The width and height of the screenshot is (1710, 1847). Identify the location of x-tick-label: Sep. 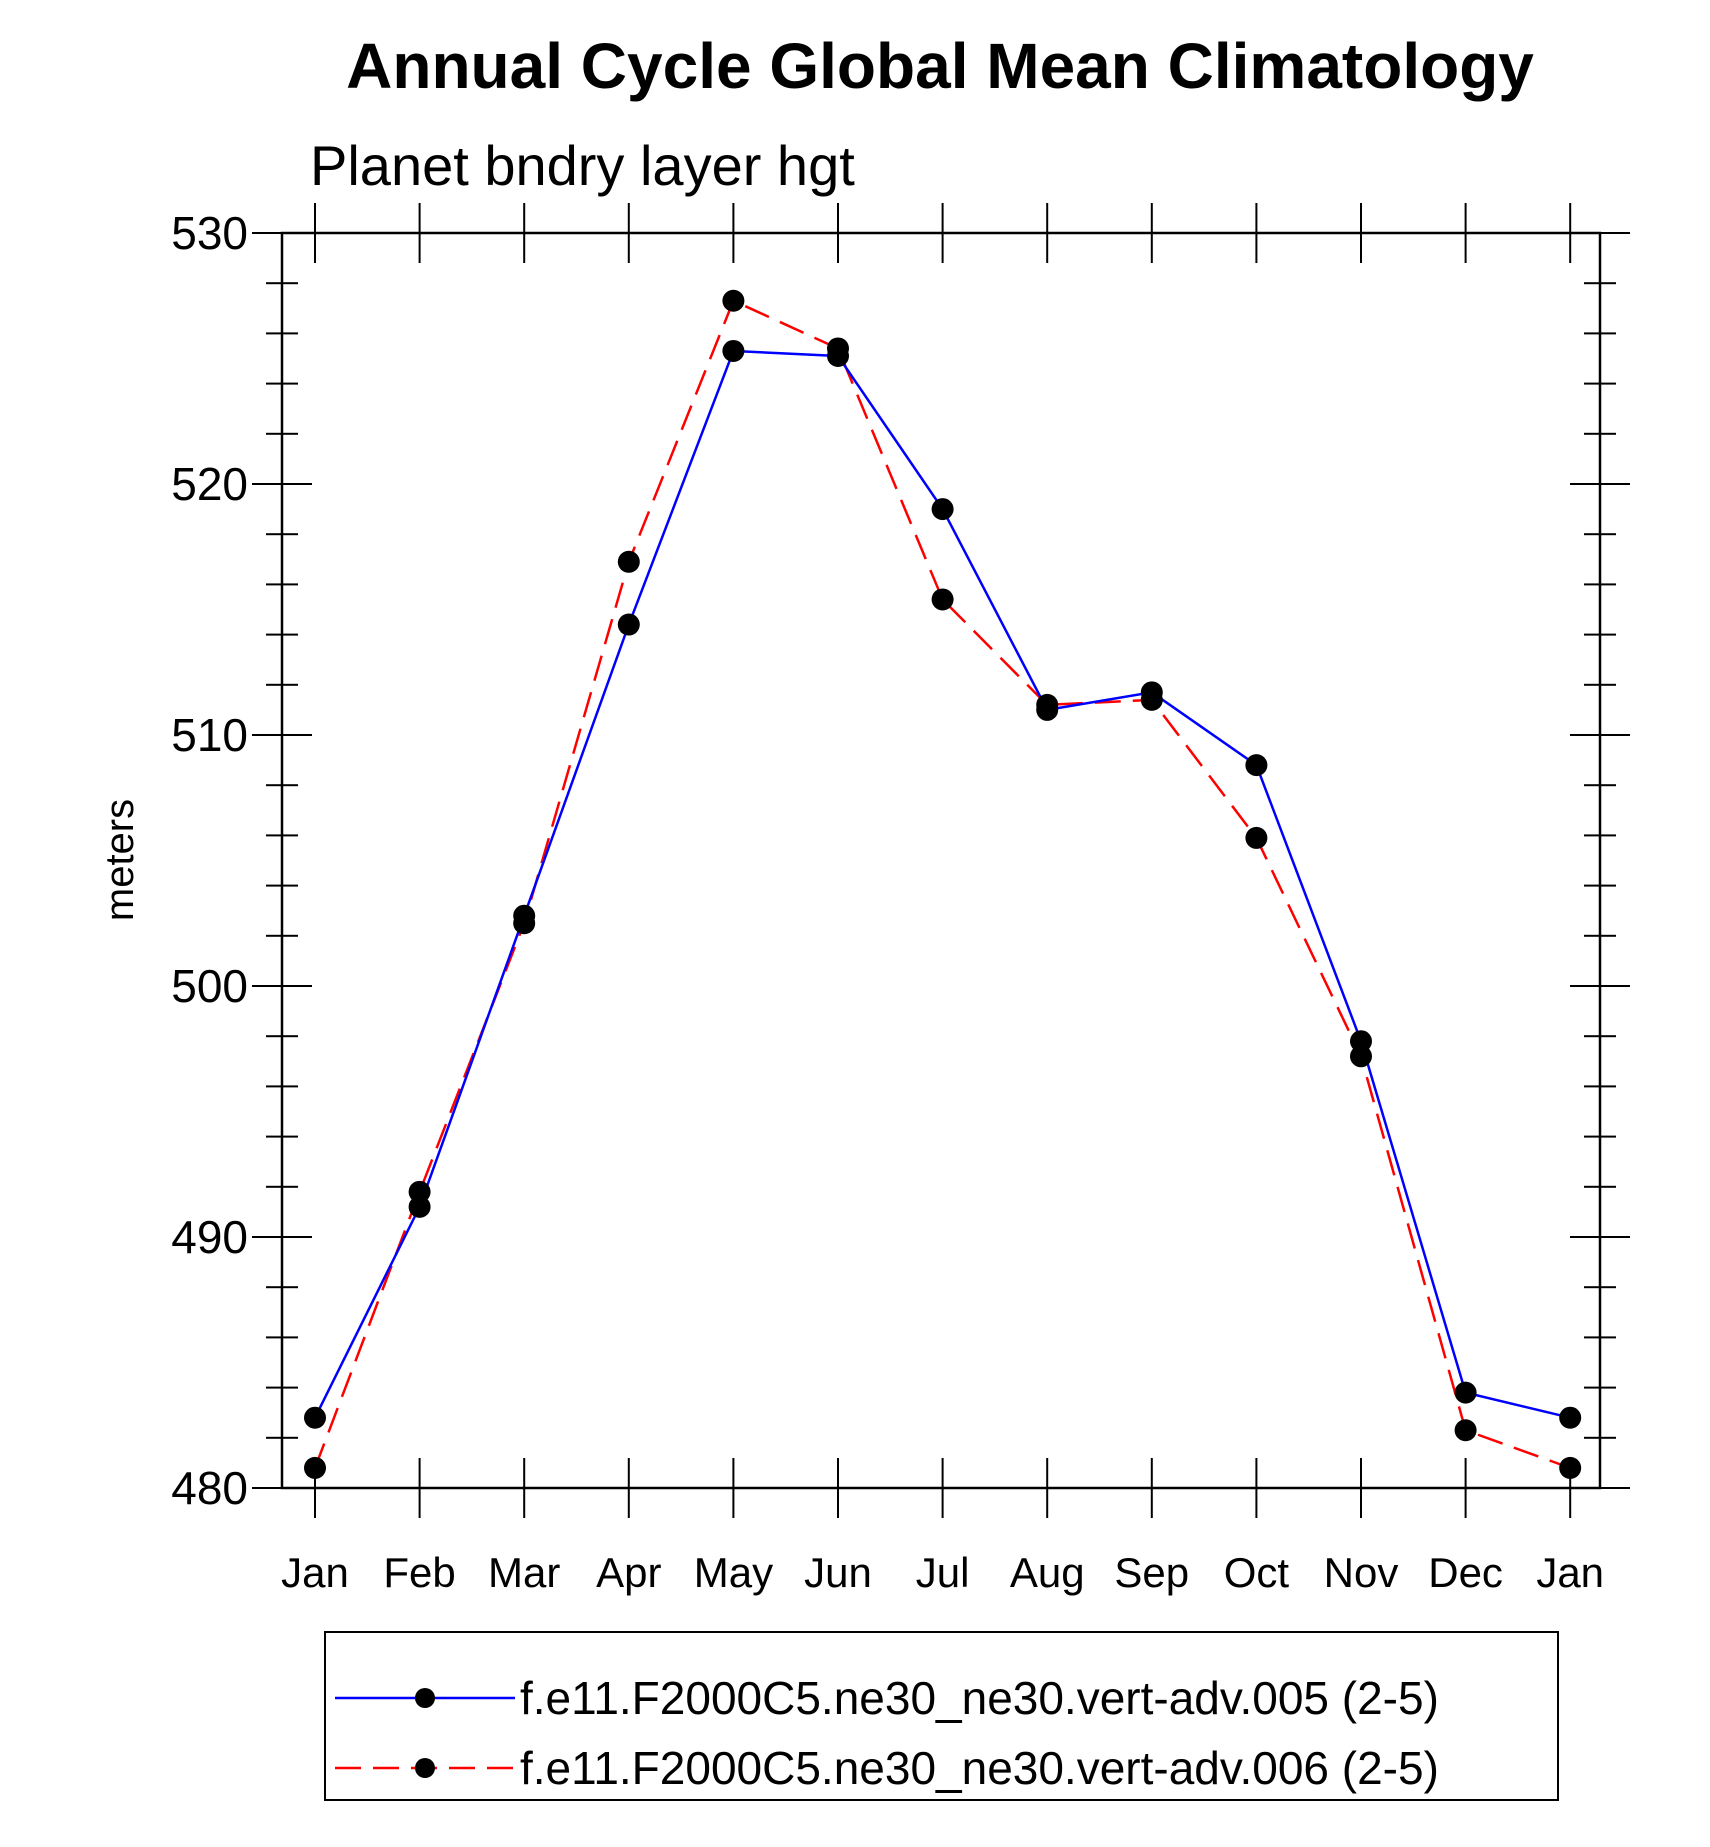
(1151, 1572).